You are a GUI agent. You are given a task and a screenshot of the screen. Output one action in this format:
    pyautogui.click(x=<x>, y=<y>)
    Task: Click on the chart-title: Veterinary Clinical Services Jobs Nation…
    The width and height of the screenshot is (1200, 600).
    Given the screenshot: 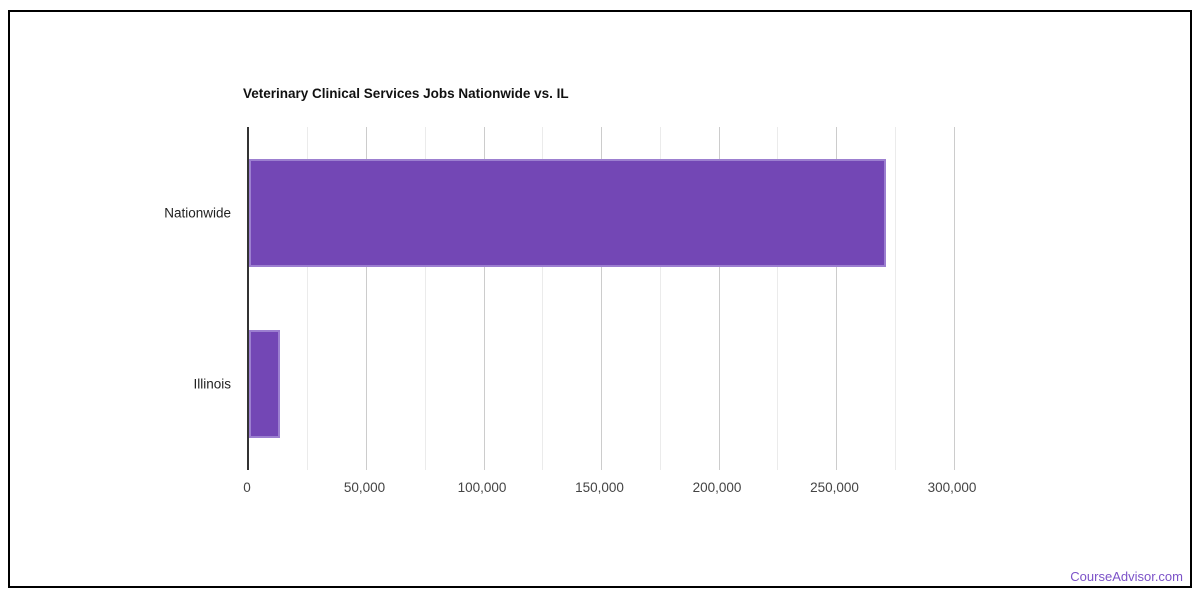 What is the action you would take?
    pyautogui.click(x=406, y=93)
    